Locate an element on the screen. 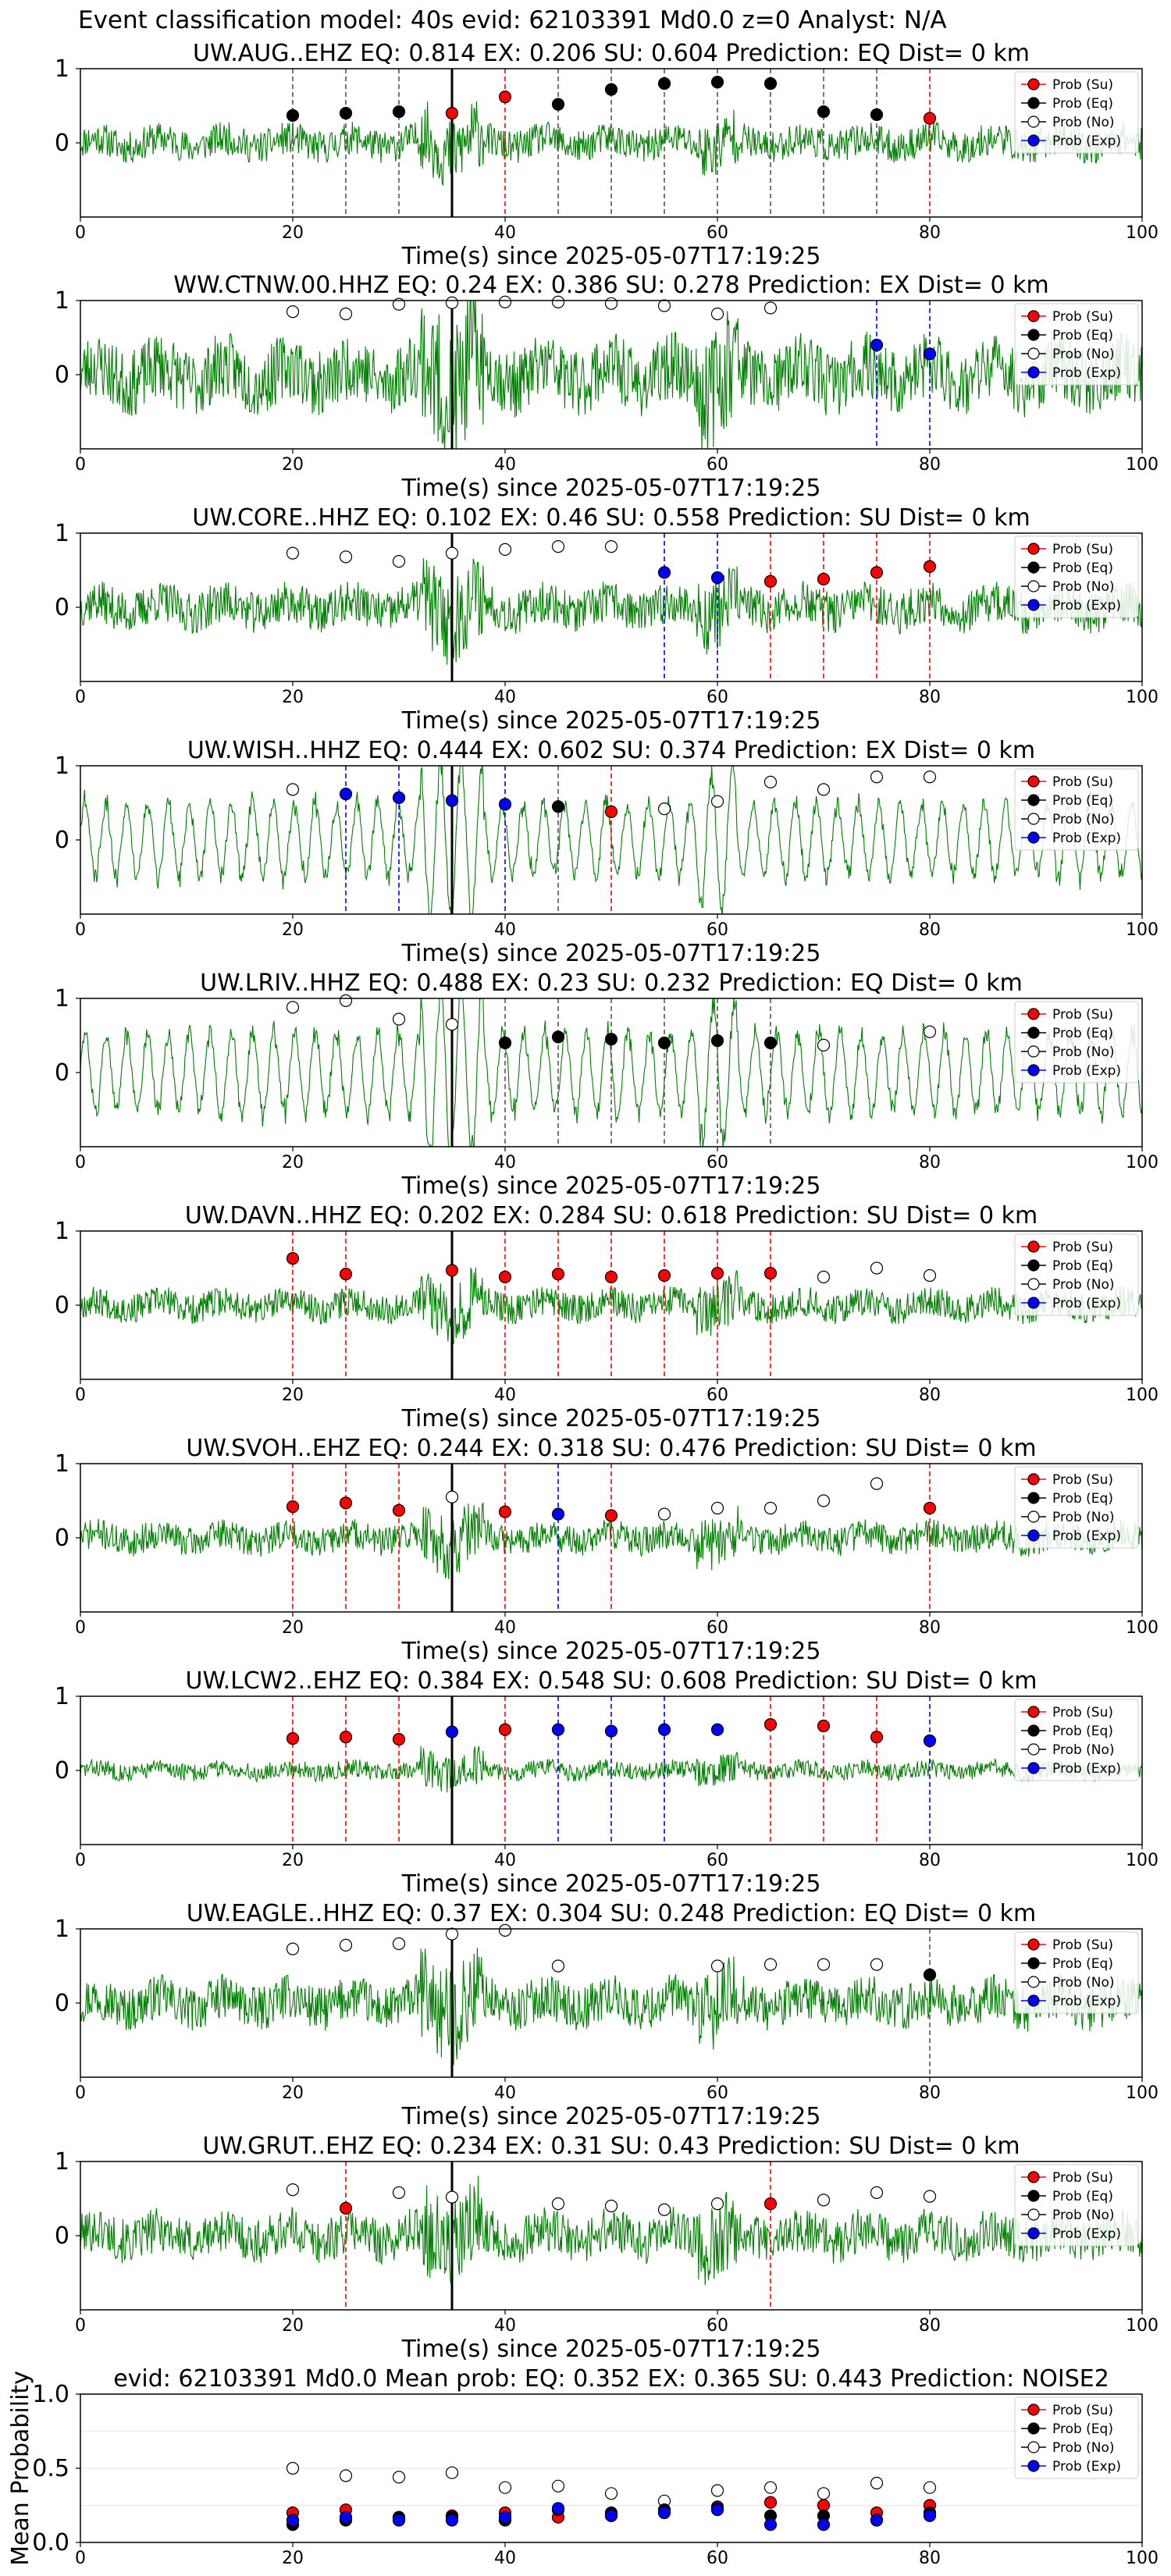 The width and height of the screenshot is (1171, 2576). y-tick-label: 1 is located at coordinates (62, 999).